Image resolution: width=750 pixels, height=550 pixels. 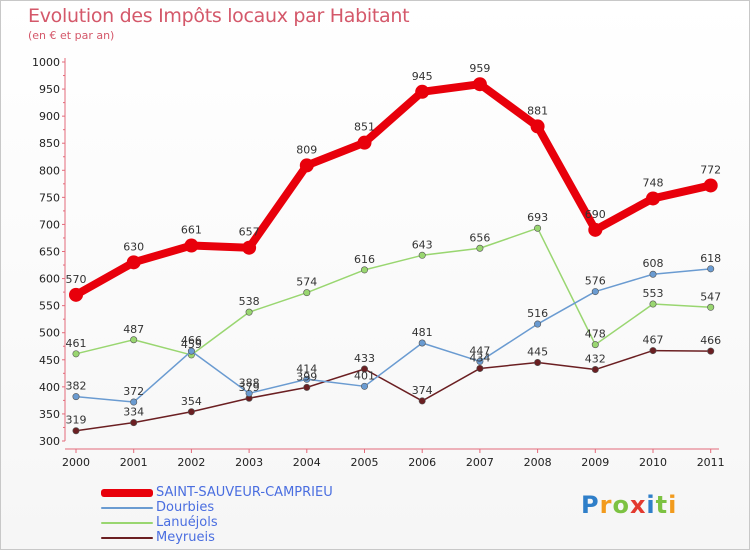 I want to click on y-tick-label: 1000, so click(x=46, y=62).